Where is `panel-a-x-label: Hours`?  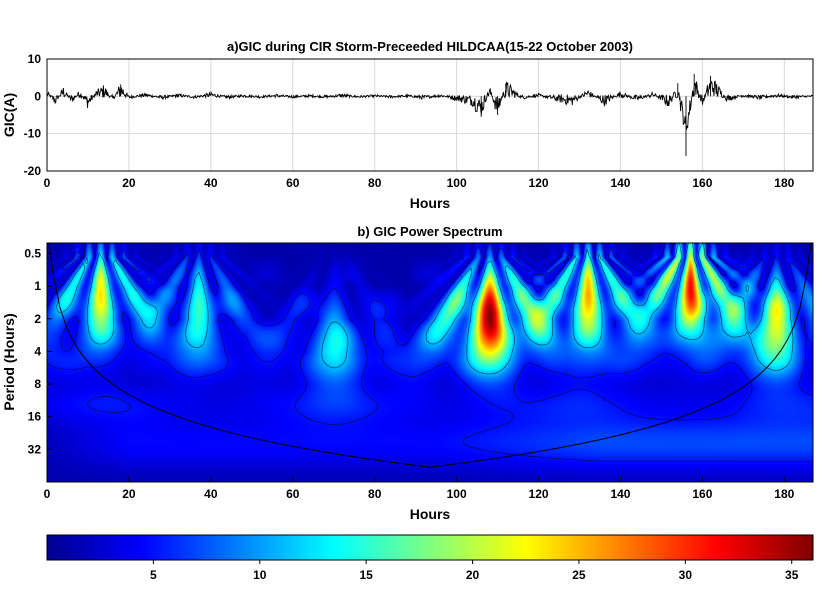
panel-a-x-label: Hours is located at coordinates (430, 203).